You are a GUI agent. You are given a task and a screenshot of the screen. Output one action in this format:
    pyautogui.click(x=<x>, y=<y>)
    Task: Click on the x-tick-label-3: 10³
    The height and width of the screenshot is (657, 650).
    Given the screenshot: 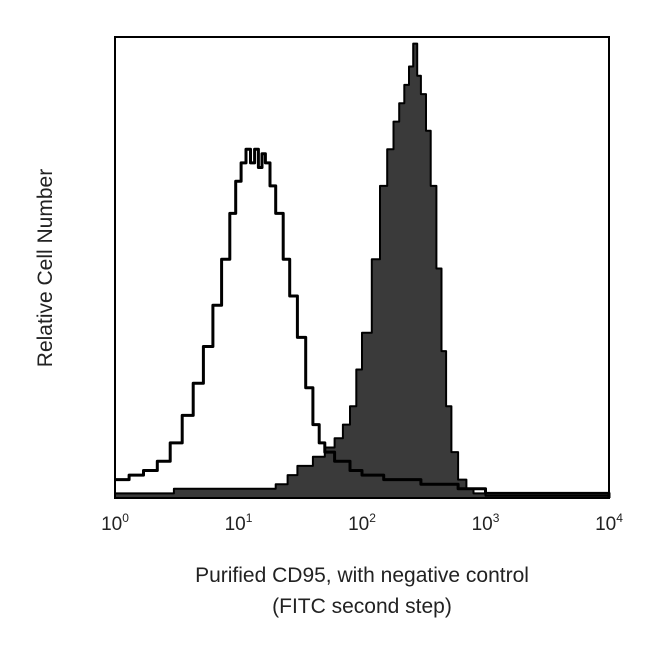 What is the action you would take?
    pyautogui.click(x=486, y=523)
    